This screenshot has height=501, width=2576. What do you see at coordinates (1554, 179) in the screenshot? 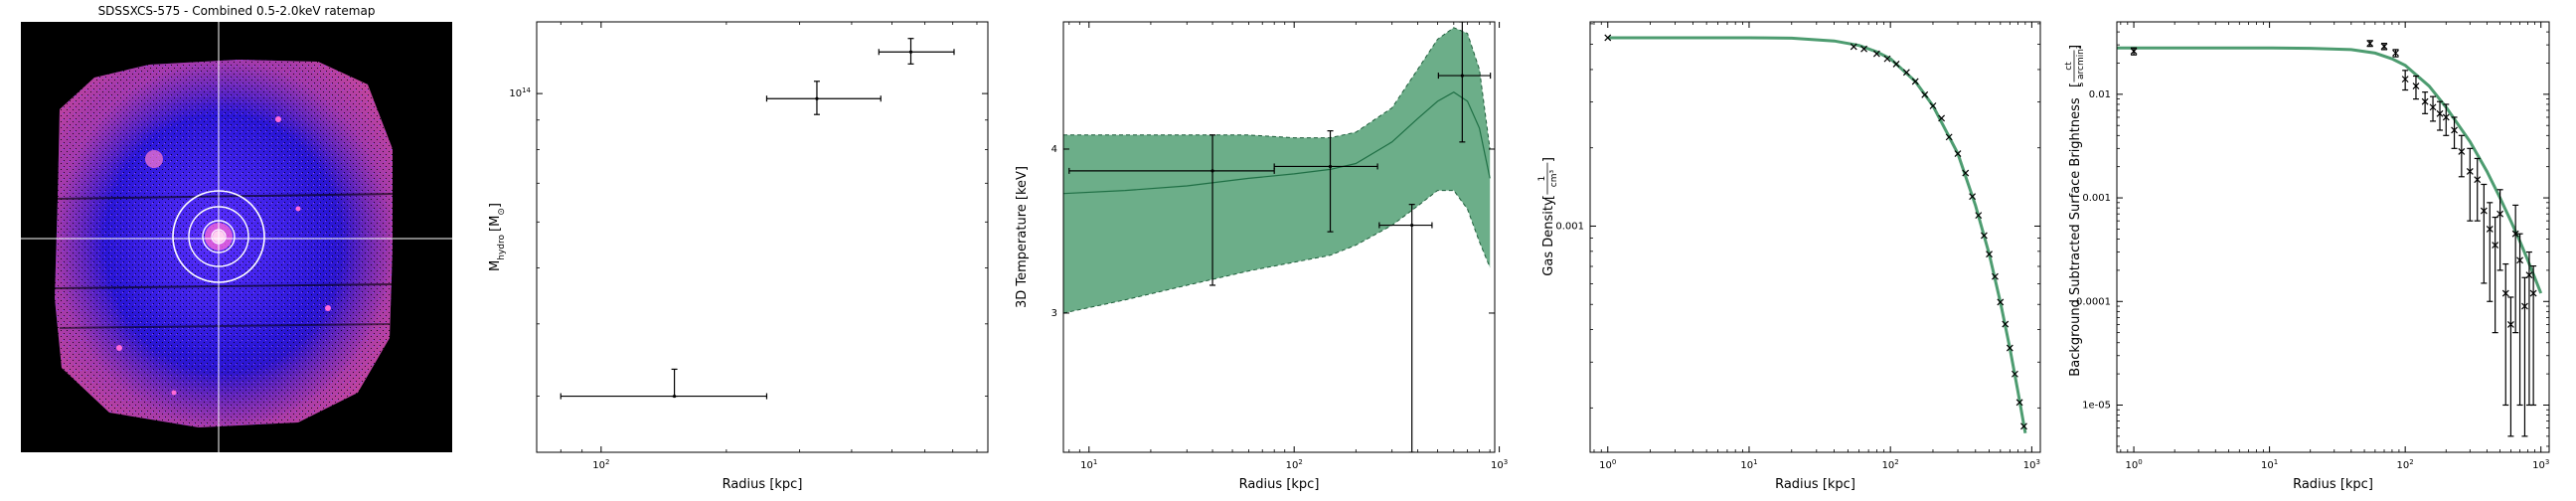
I see `y-unit-denominator: cm³` at bounding box center [1554, 179].